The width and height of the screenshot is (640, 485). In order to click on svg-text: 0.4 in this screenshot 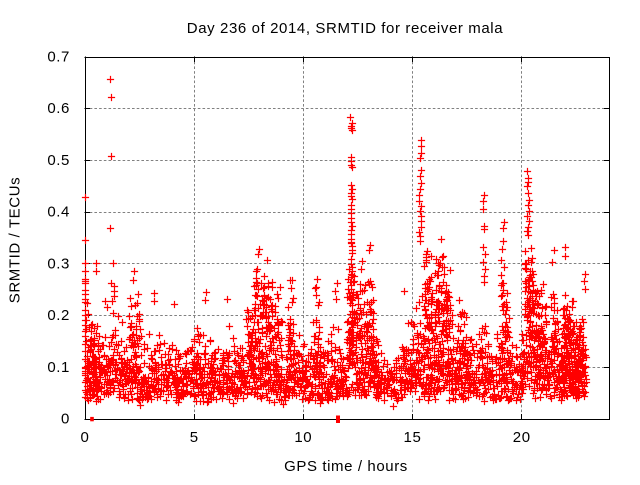, I will do `click(58, 212)`.